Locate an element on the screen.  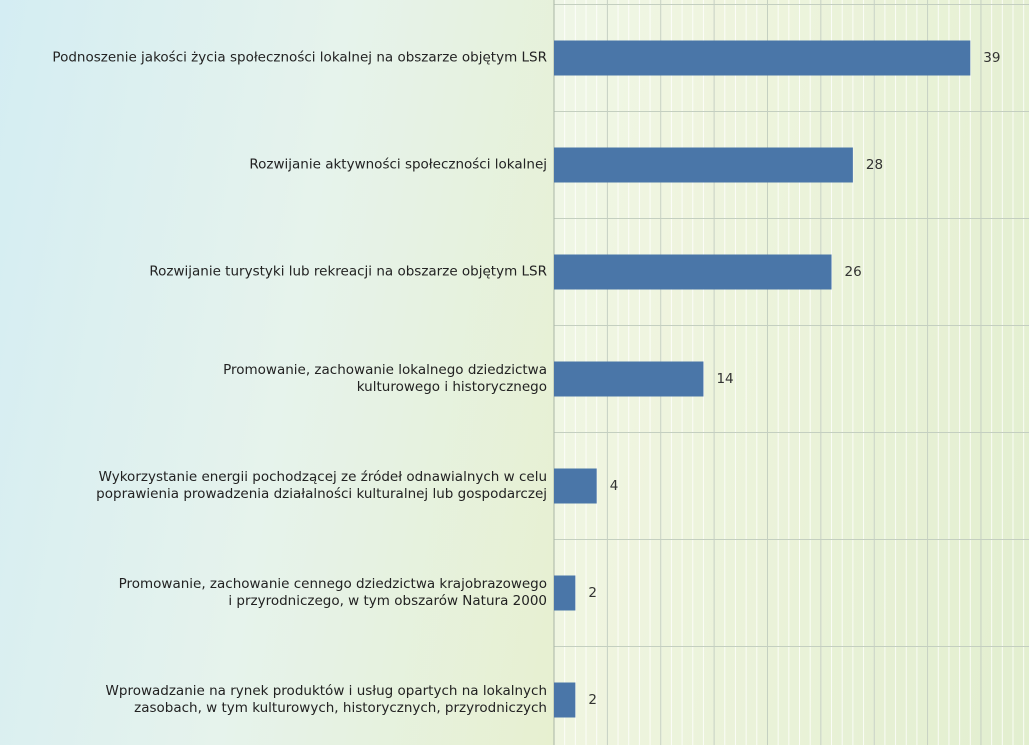
value-label: 4 is located at coordinates (614, 486).